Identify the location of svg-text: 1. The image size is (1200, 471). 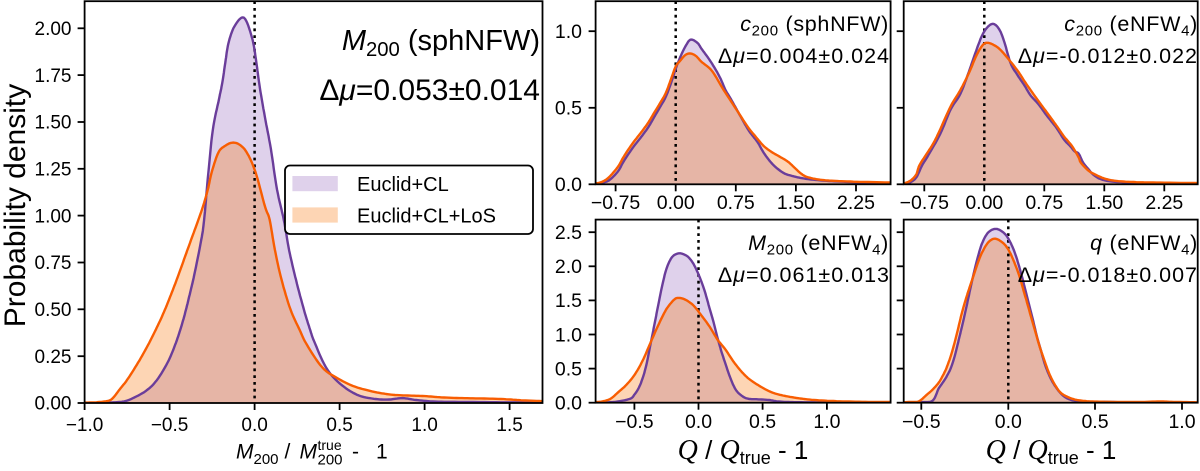
(382, 452).